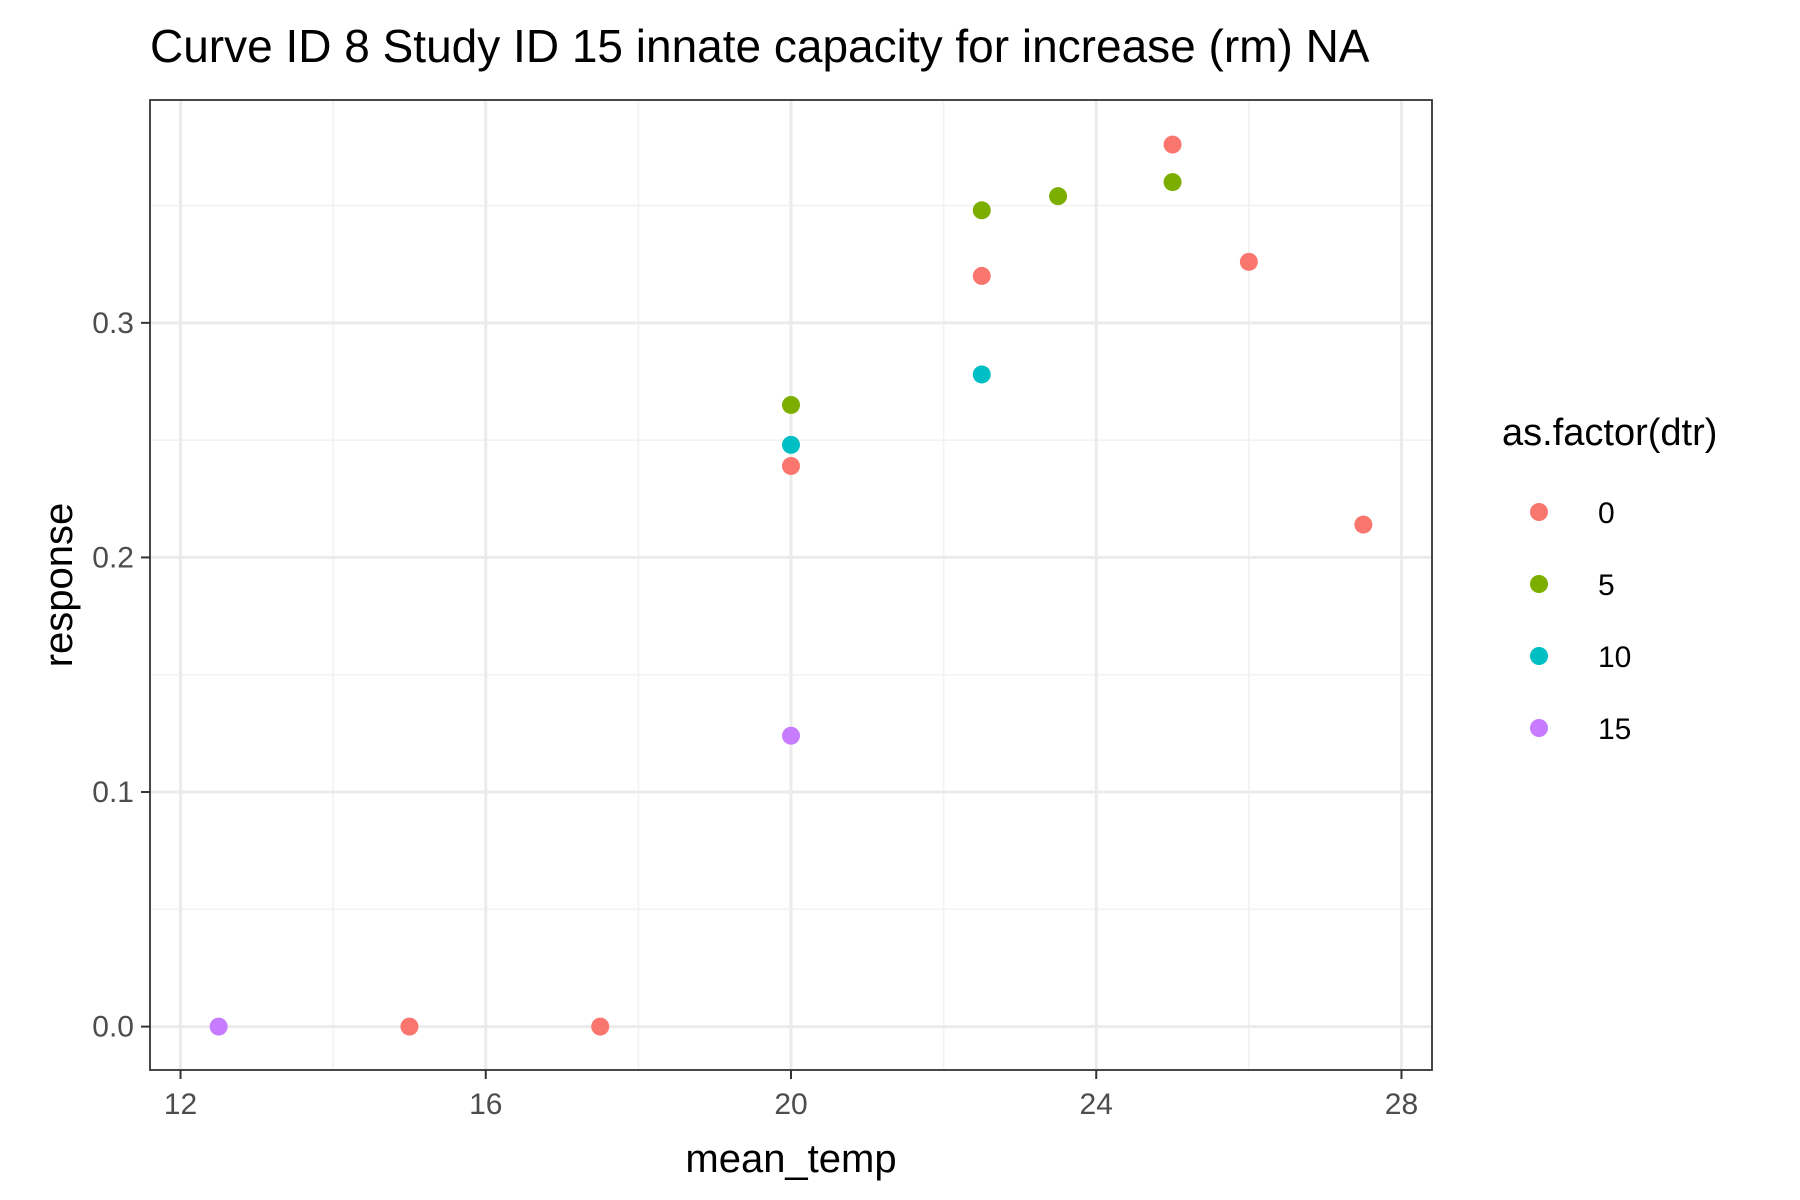  What do you see at coordinates (1096, 1104) in the screenshot?
I see `x-tick-label: 24` at bounding box center [1096, 1104].